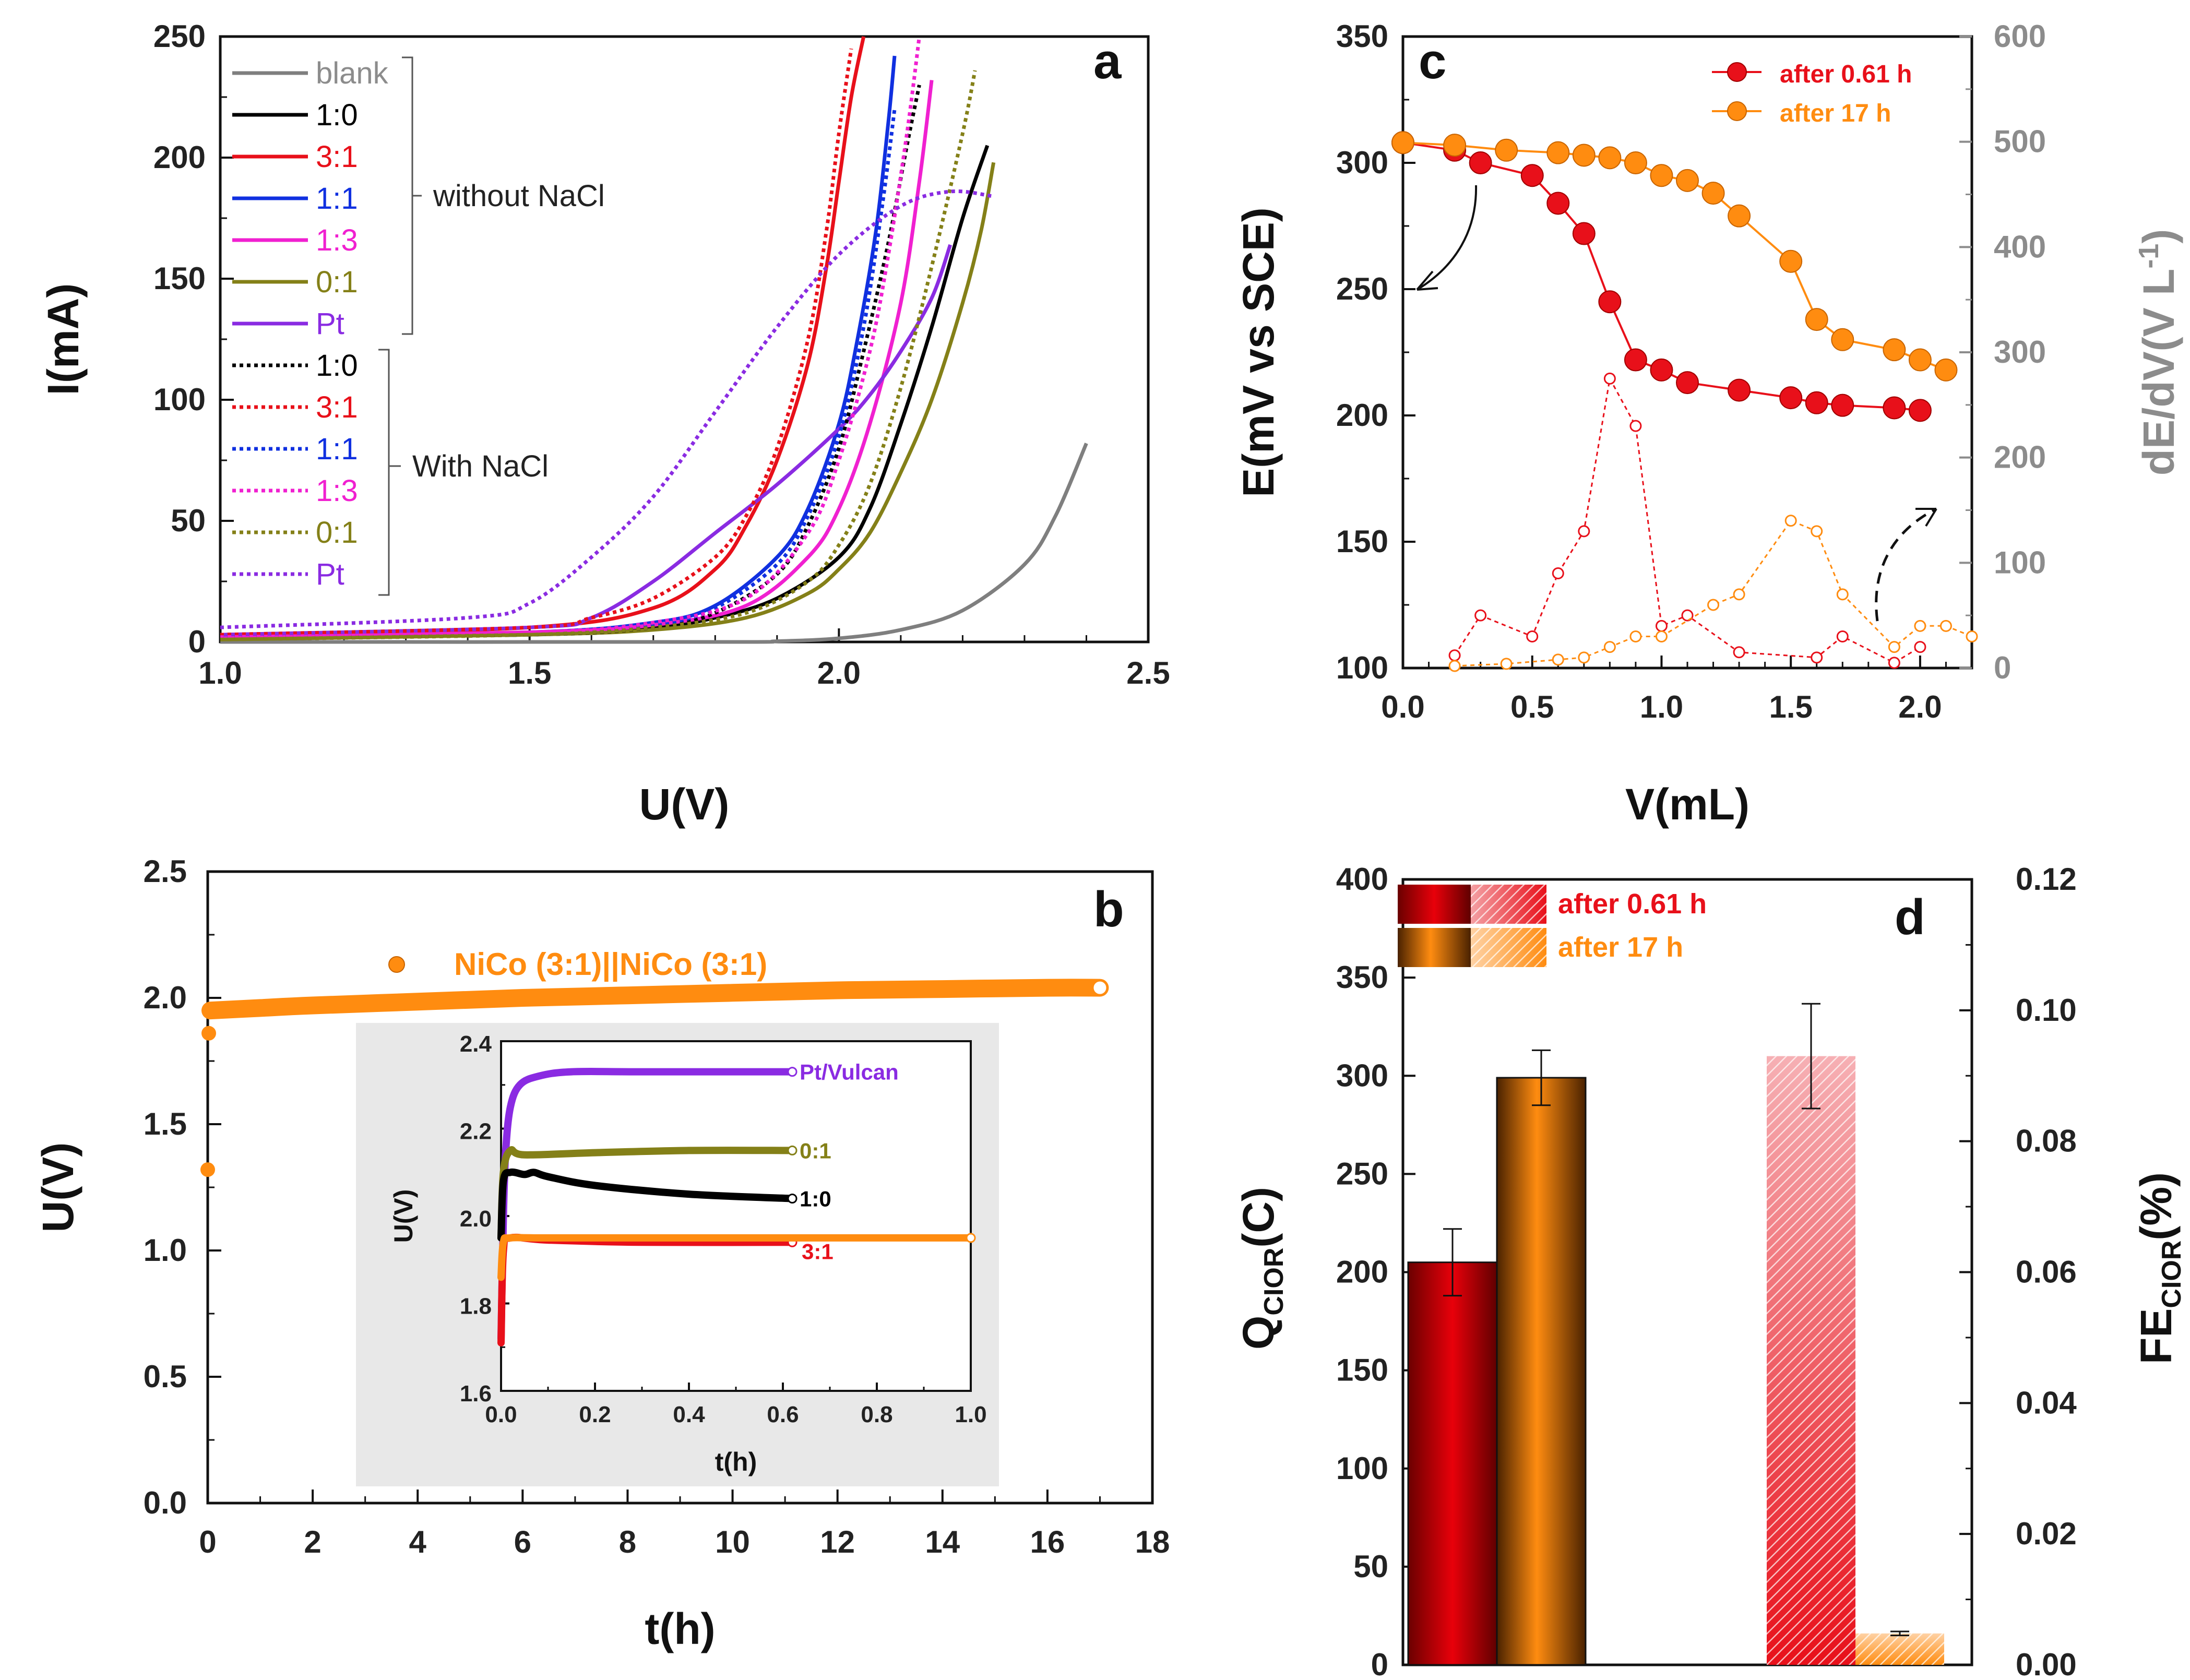 The image size is (2190, 1680). I want to click on x-inset-tick-label: 0.4, so click(689, 1414).